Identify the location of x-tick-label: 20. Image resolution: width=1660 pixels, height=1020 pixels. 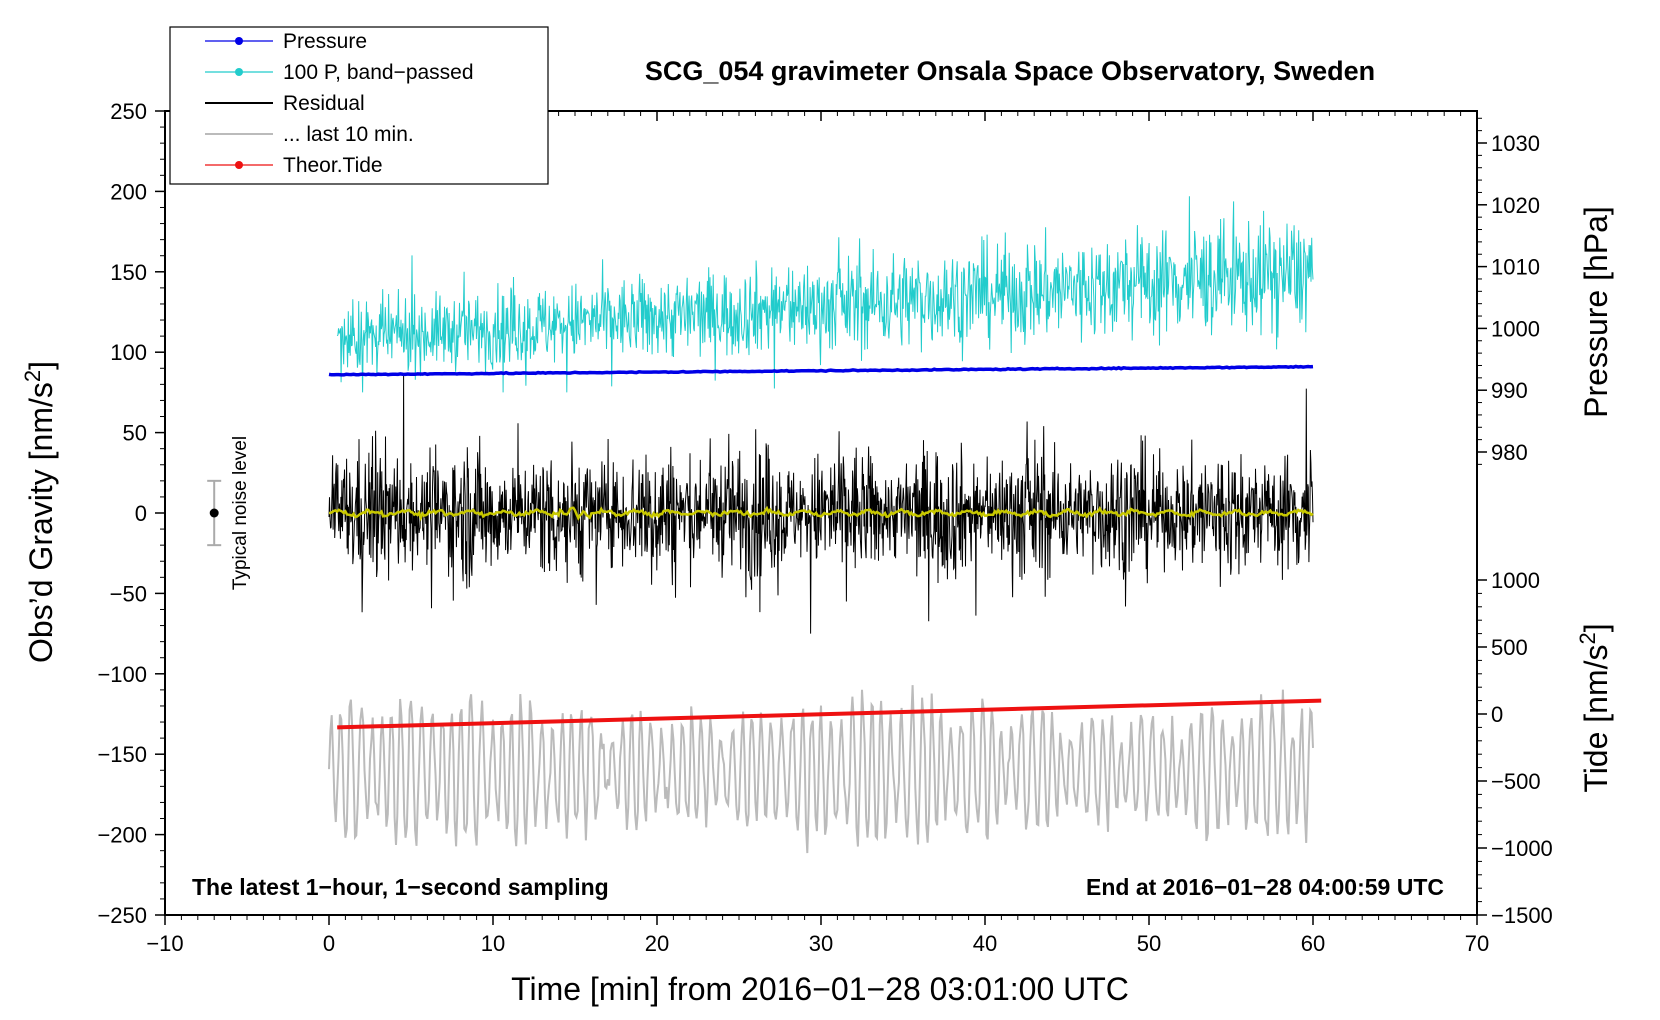
(657, 943).